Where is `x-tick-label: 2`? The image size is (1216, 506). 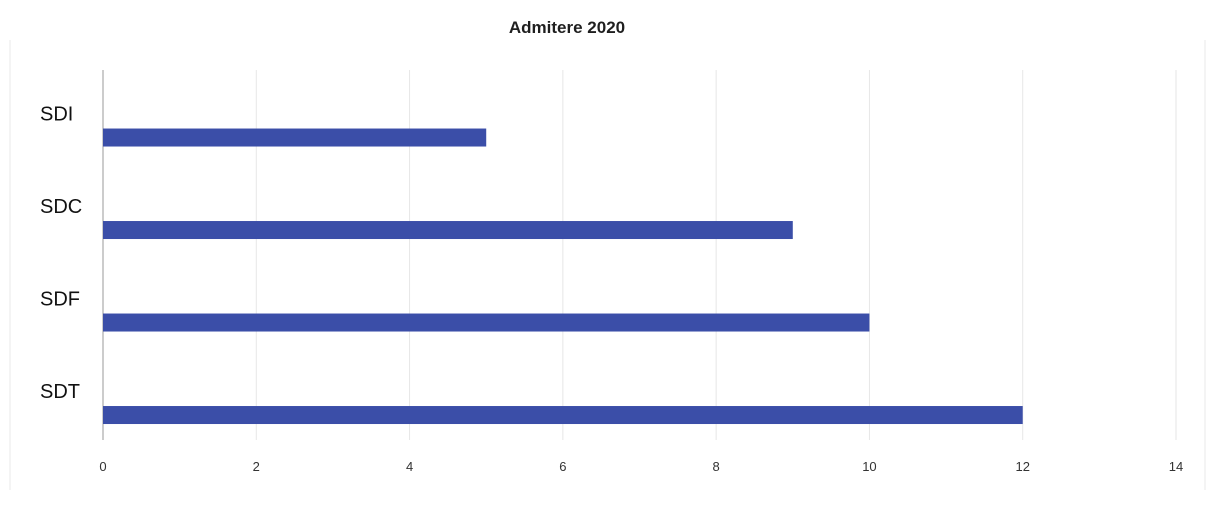
x-tick-label: 2 is located at coordinates (256, 466).